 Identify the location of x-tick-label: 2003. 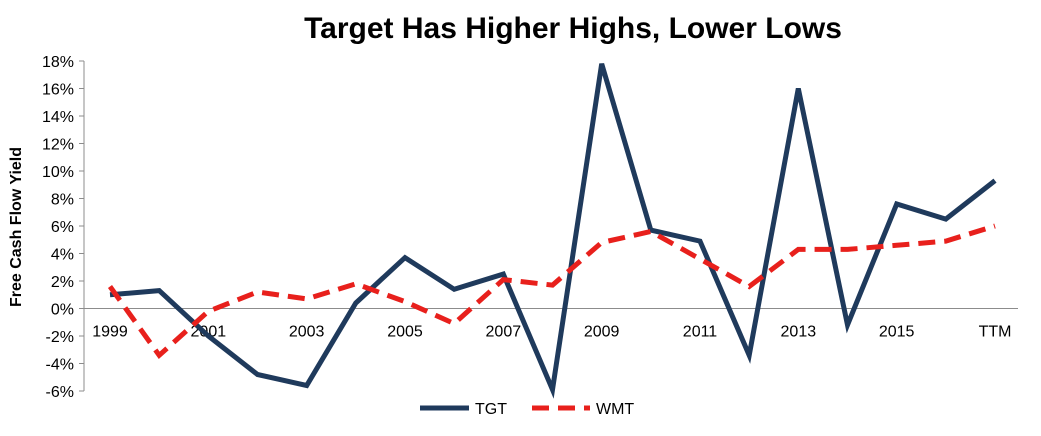
(307, 332).